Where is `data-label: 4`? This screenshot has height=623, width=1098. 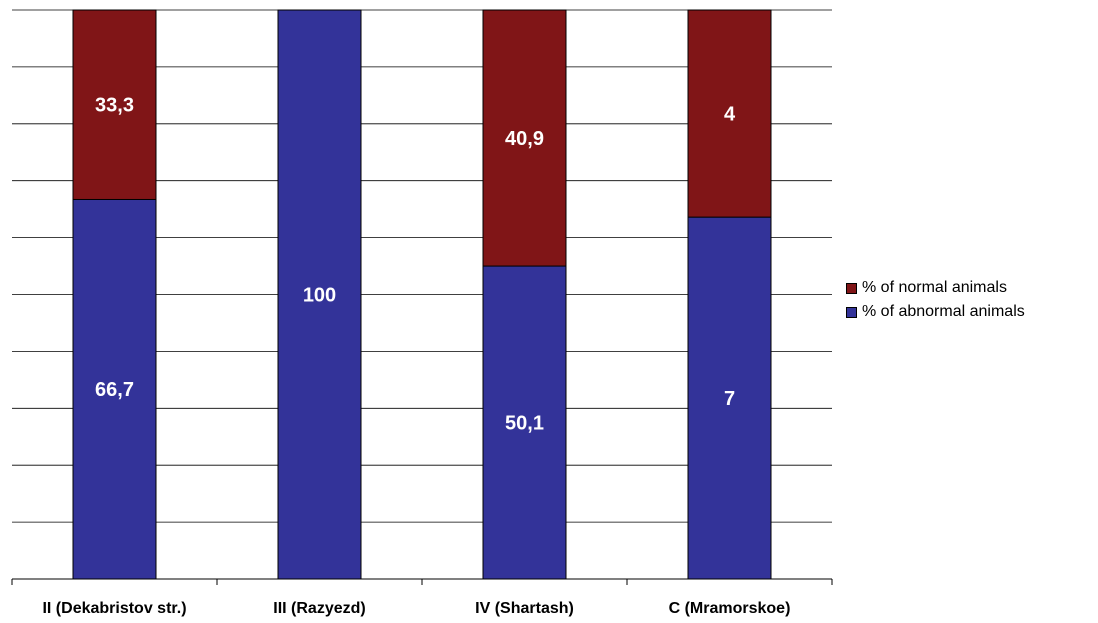 data-label: 4 is located at coordinates (730, 115).